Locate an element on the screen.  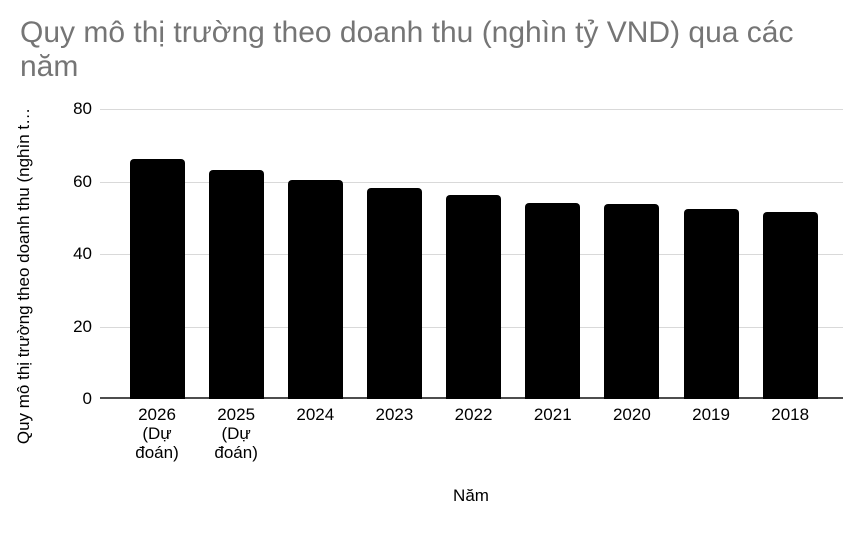
x-tick-label-2024: 2024 is located at coordinates (315, 414).